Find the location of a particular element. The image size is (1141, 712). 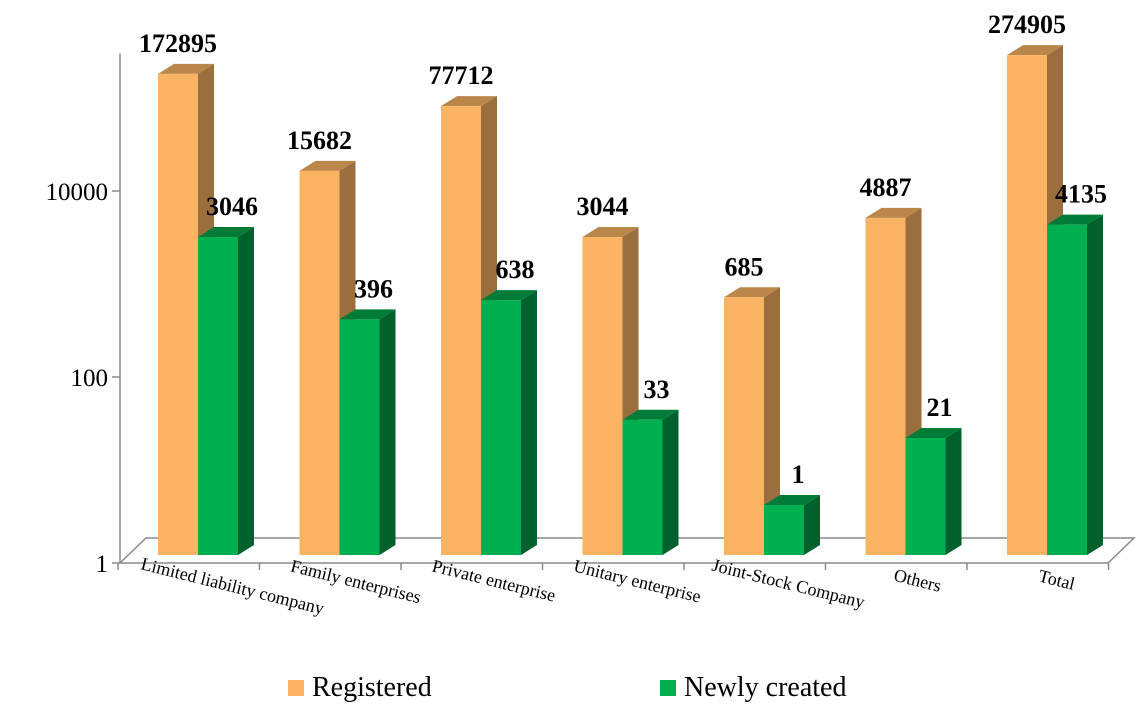

data-label-registered: 3044 is located at coordinates (603, 206).